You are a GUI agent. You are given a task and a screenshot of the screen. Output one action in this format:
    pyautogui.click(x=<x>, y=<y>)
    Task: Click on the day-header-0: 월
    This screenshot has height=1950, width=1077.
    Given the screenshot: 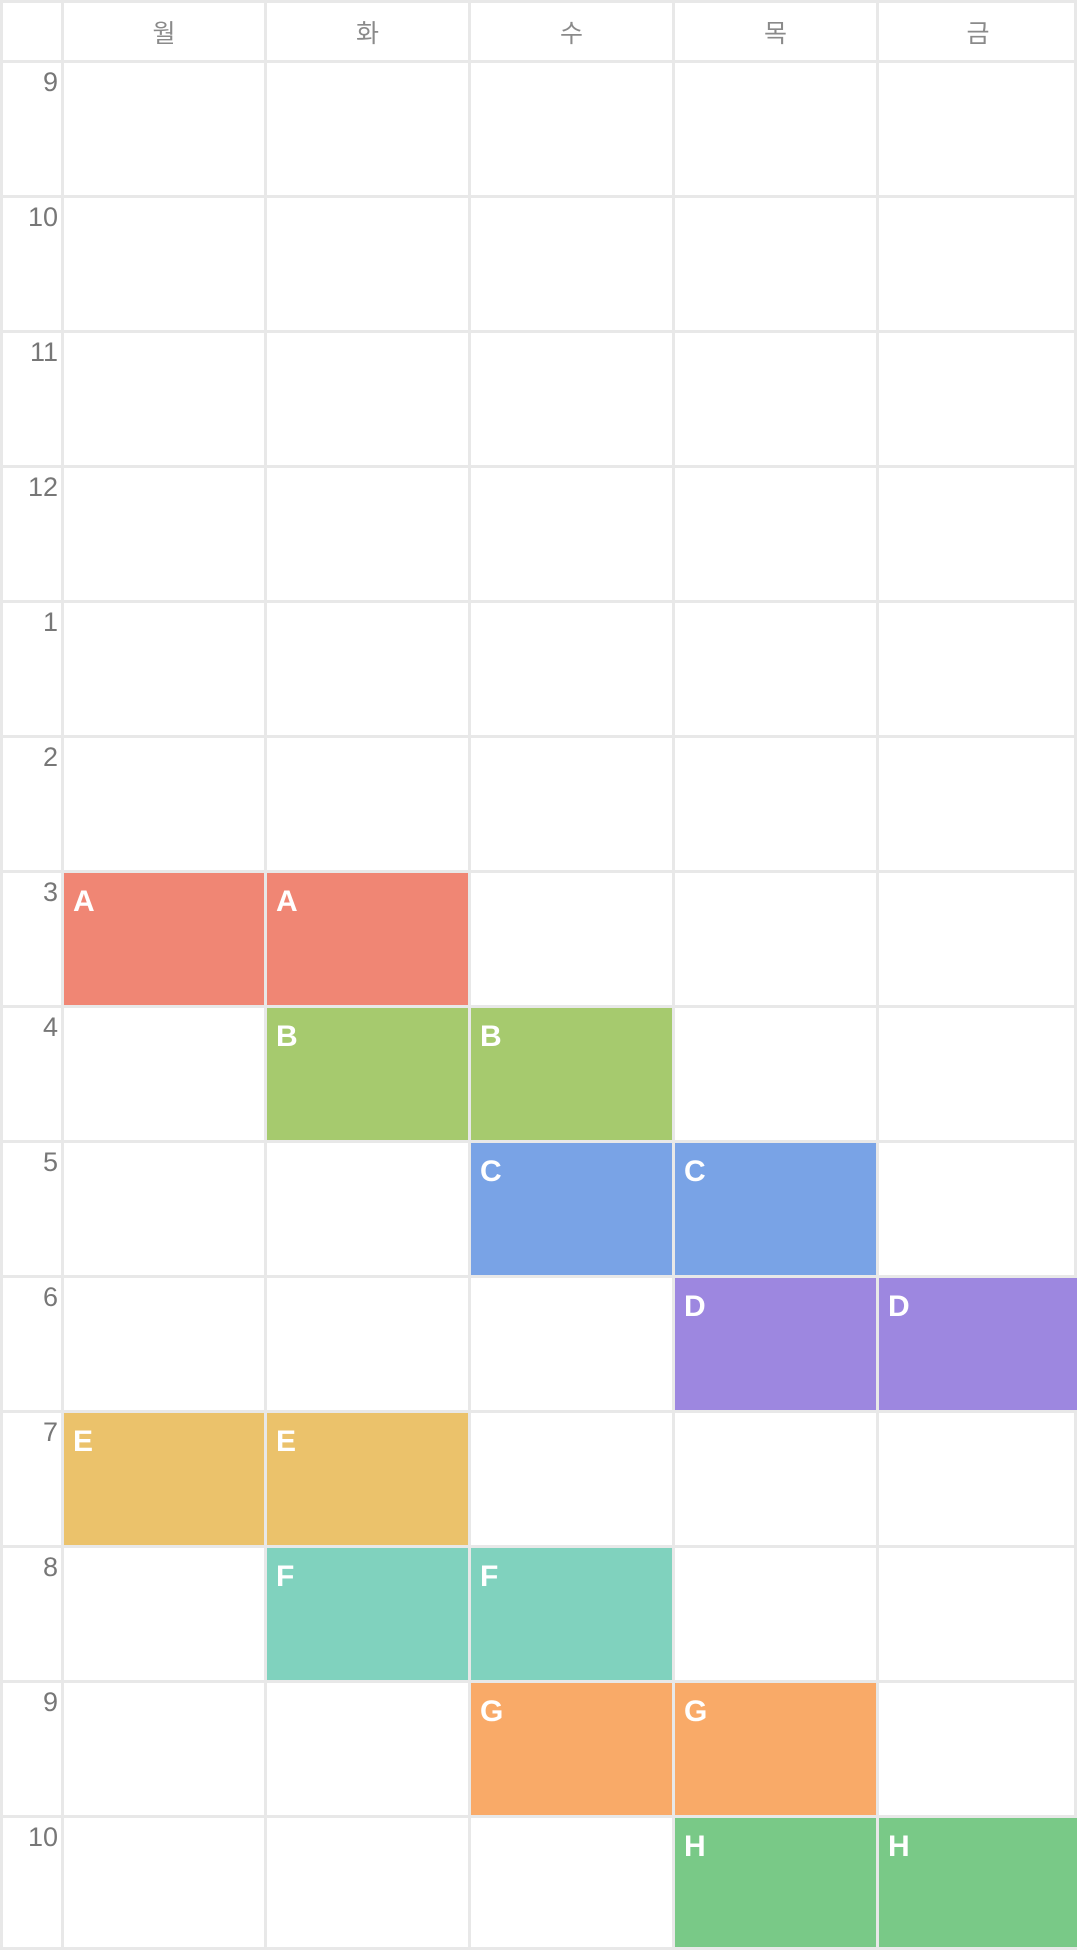 What is the action you would take?
    pyautogui.click(x=164, y=33)
    